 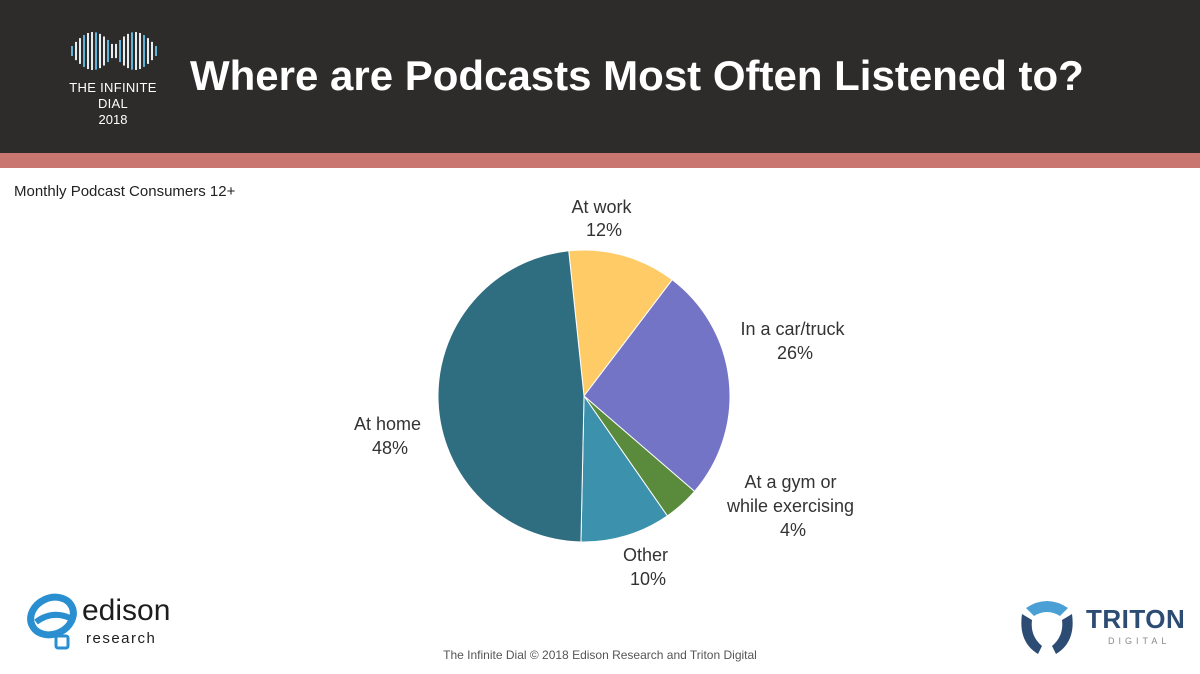 I want to click on label-gym-name-line2: while exercising, so click(x=790, y=506).